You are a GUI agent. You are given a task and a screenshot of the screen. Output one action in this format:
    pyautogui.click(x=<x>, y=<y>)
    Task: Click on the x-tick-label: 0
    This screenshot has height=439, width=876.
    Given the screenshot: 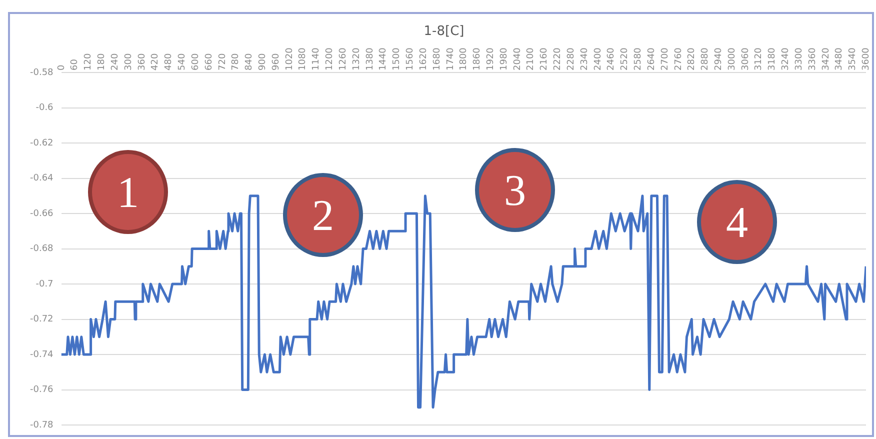 What is the action you would take?
    pyautogui.click(x=61, y=67)
    